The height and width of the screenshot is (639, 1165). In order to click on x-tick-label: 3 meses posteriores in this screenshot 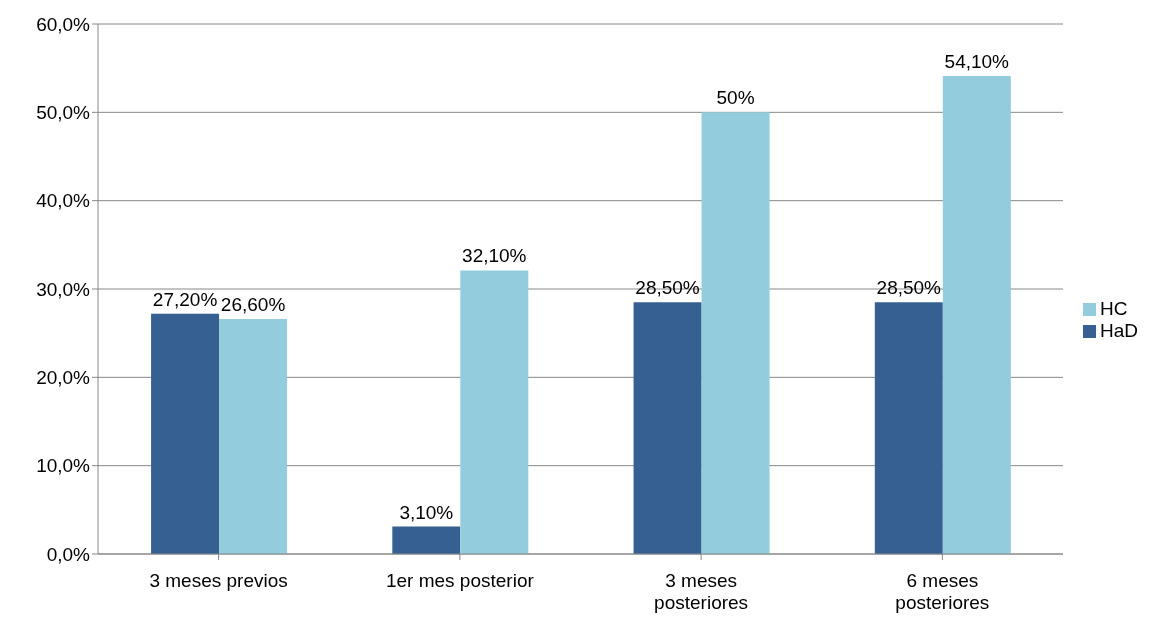, I will do `click(701, 591)`.